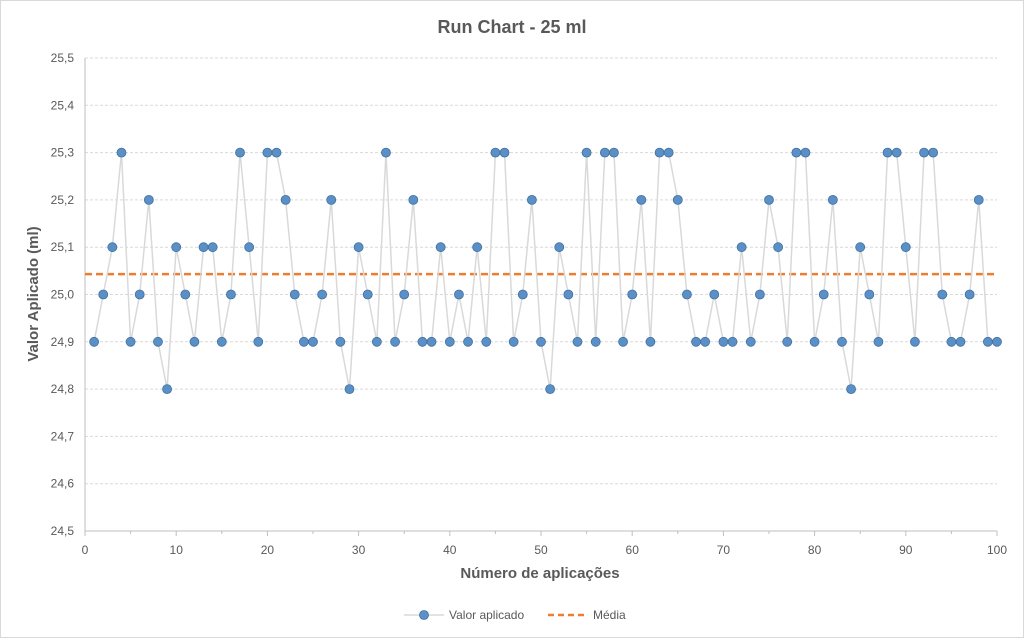  I want to click on x-tick-label: 30, so click(359, 550).